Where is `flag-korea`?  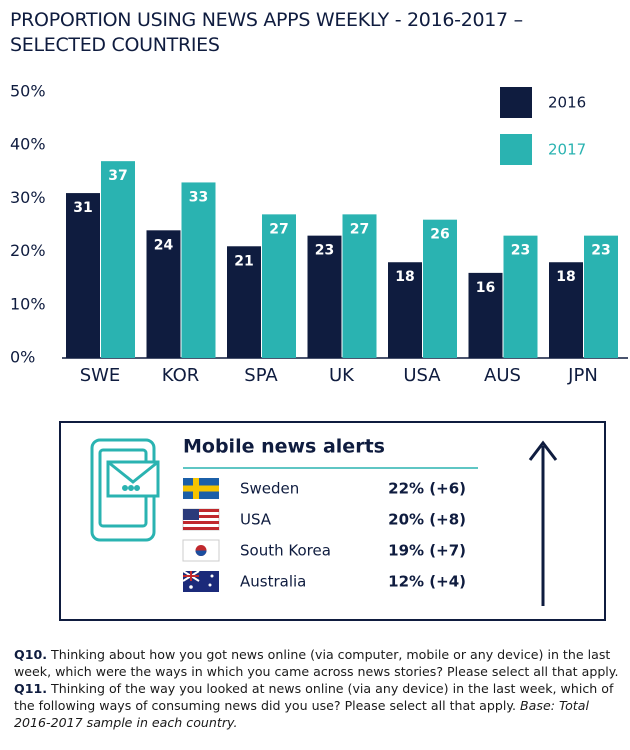
flag-korea is located at coordinates (201, 550).